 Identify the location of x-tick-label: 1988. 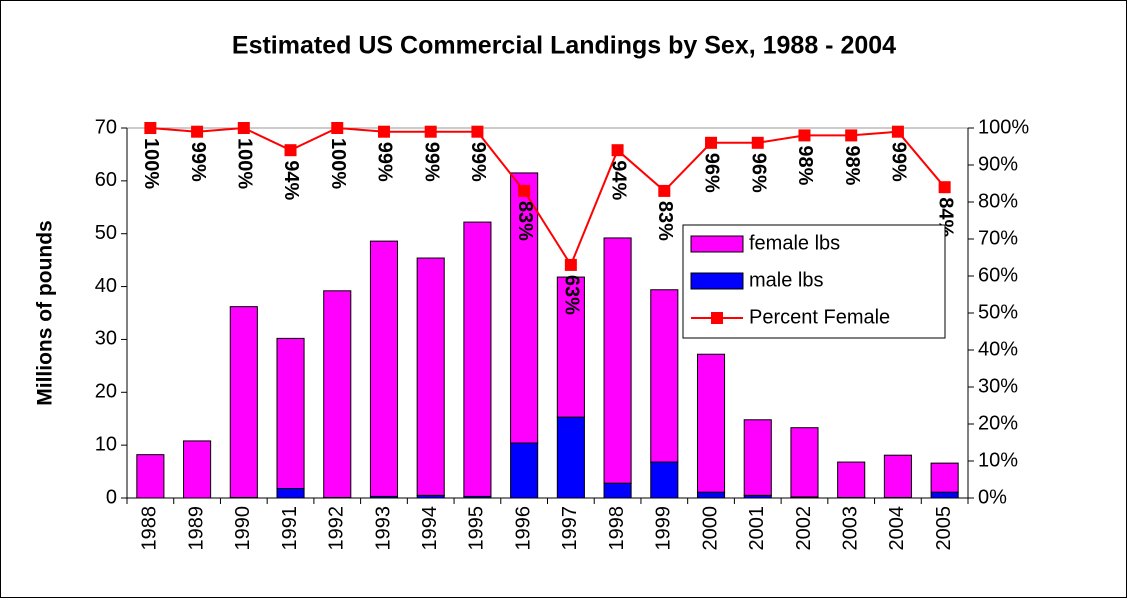
(150, 528).